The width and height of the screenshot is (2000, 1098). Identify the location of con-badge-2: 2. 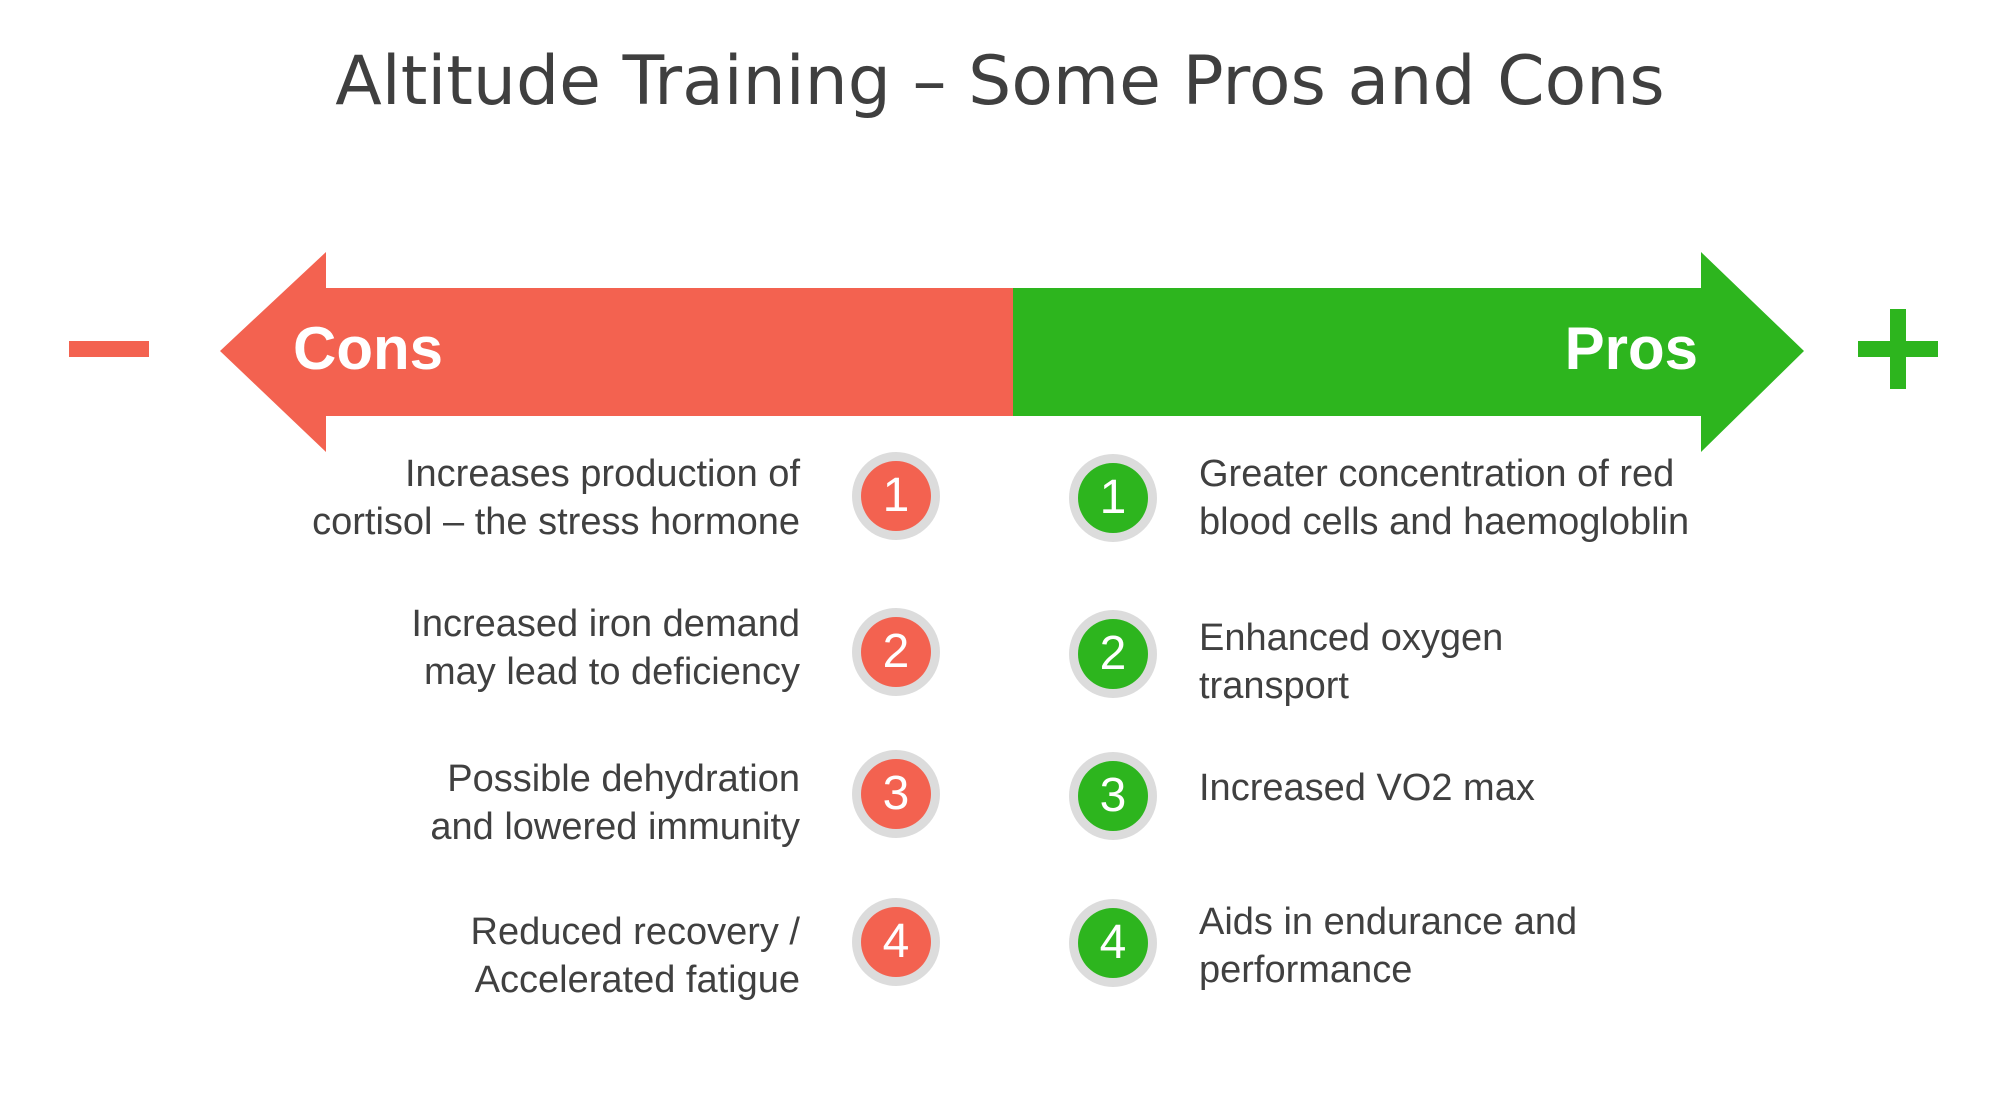
(896, 652).